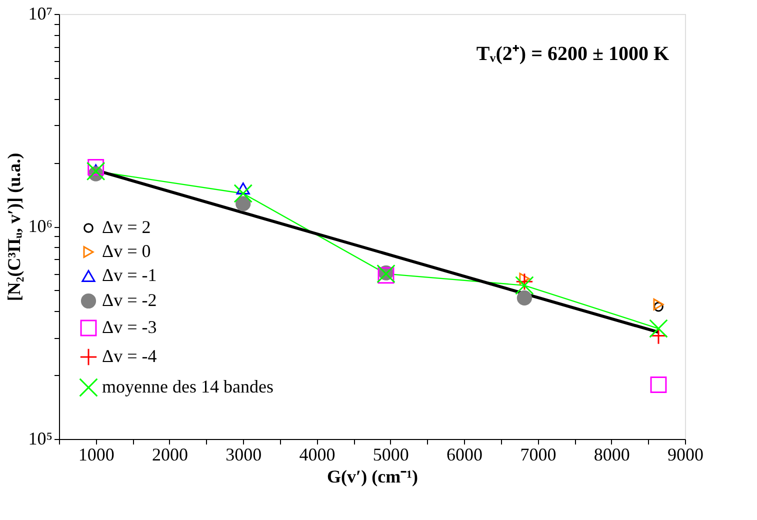  I want to click on y-tick-label: 10⁵, so click(40, 438).